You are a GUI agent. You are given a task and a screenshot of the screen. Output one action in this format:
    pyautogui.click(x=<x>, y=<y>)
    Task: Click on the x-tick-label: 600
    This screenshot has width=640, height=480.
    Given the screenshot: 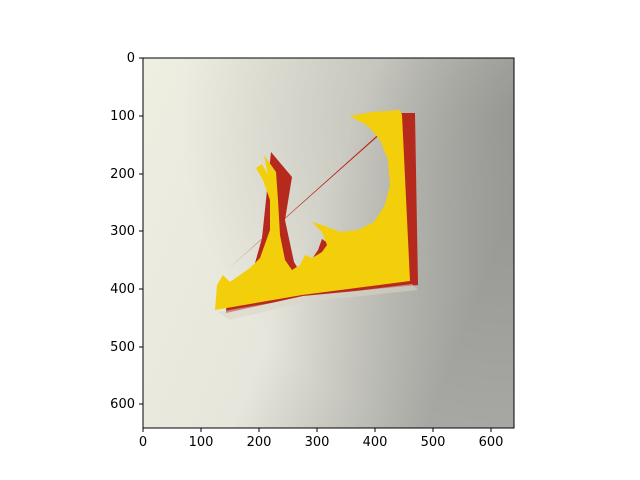 What is the action you would take?
    pyautogui.click(x=491, y=442)
    